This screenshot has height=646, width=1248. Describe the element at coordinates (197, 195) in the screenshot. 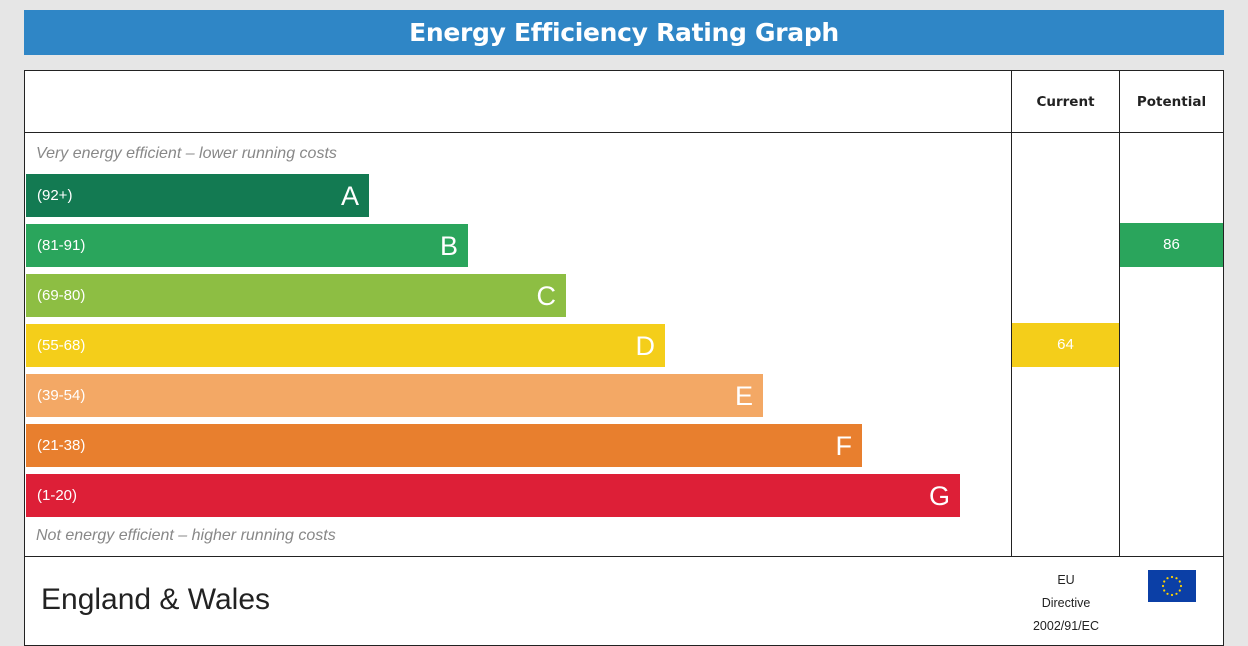

I see `band-a: (92+) A` at that location.